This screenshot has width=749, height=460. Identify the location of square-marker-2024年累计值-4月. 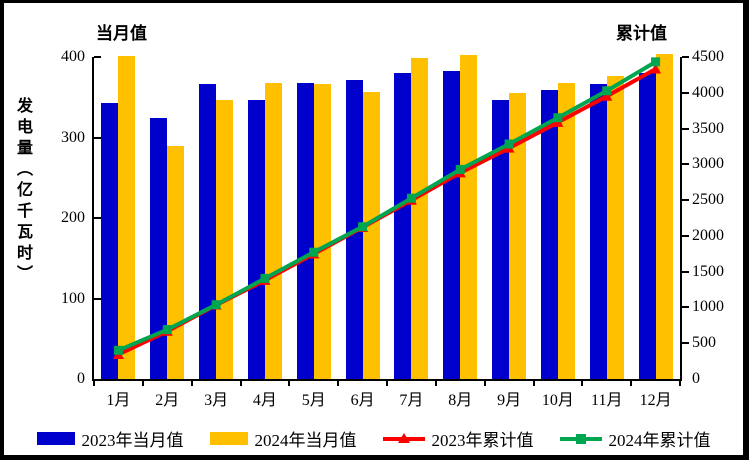
(265, 278).